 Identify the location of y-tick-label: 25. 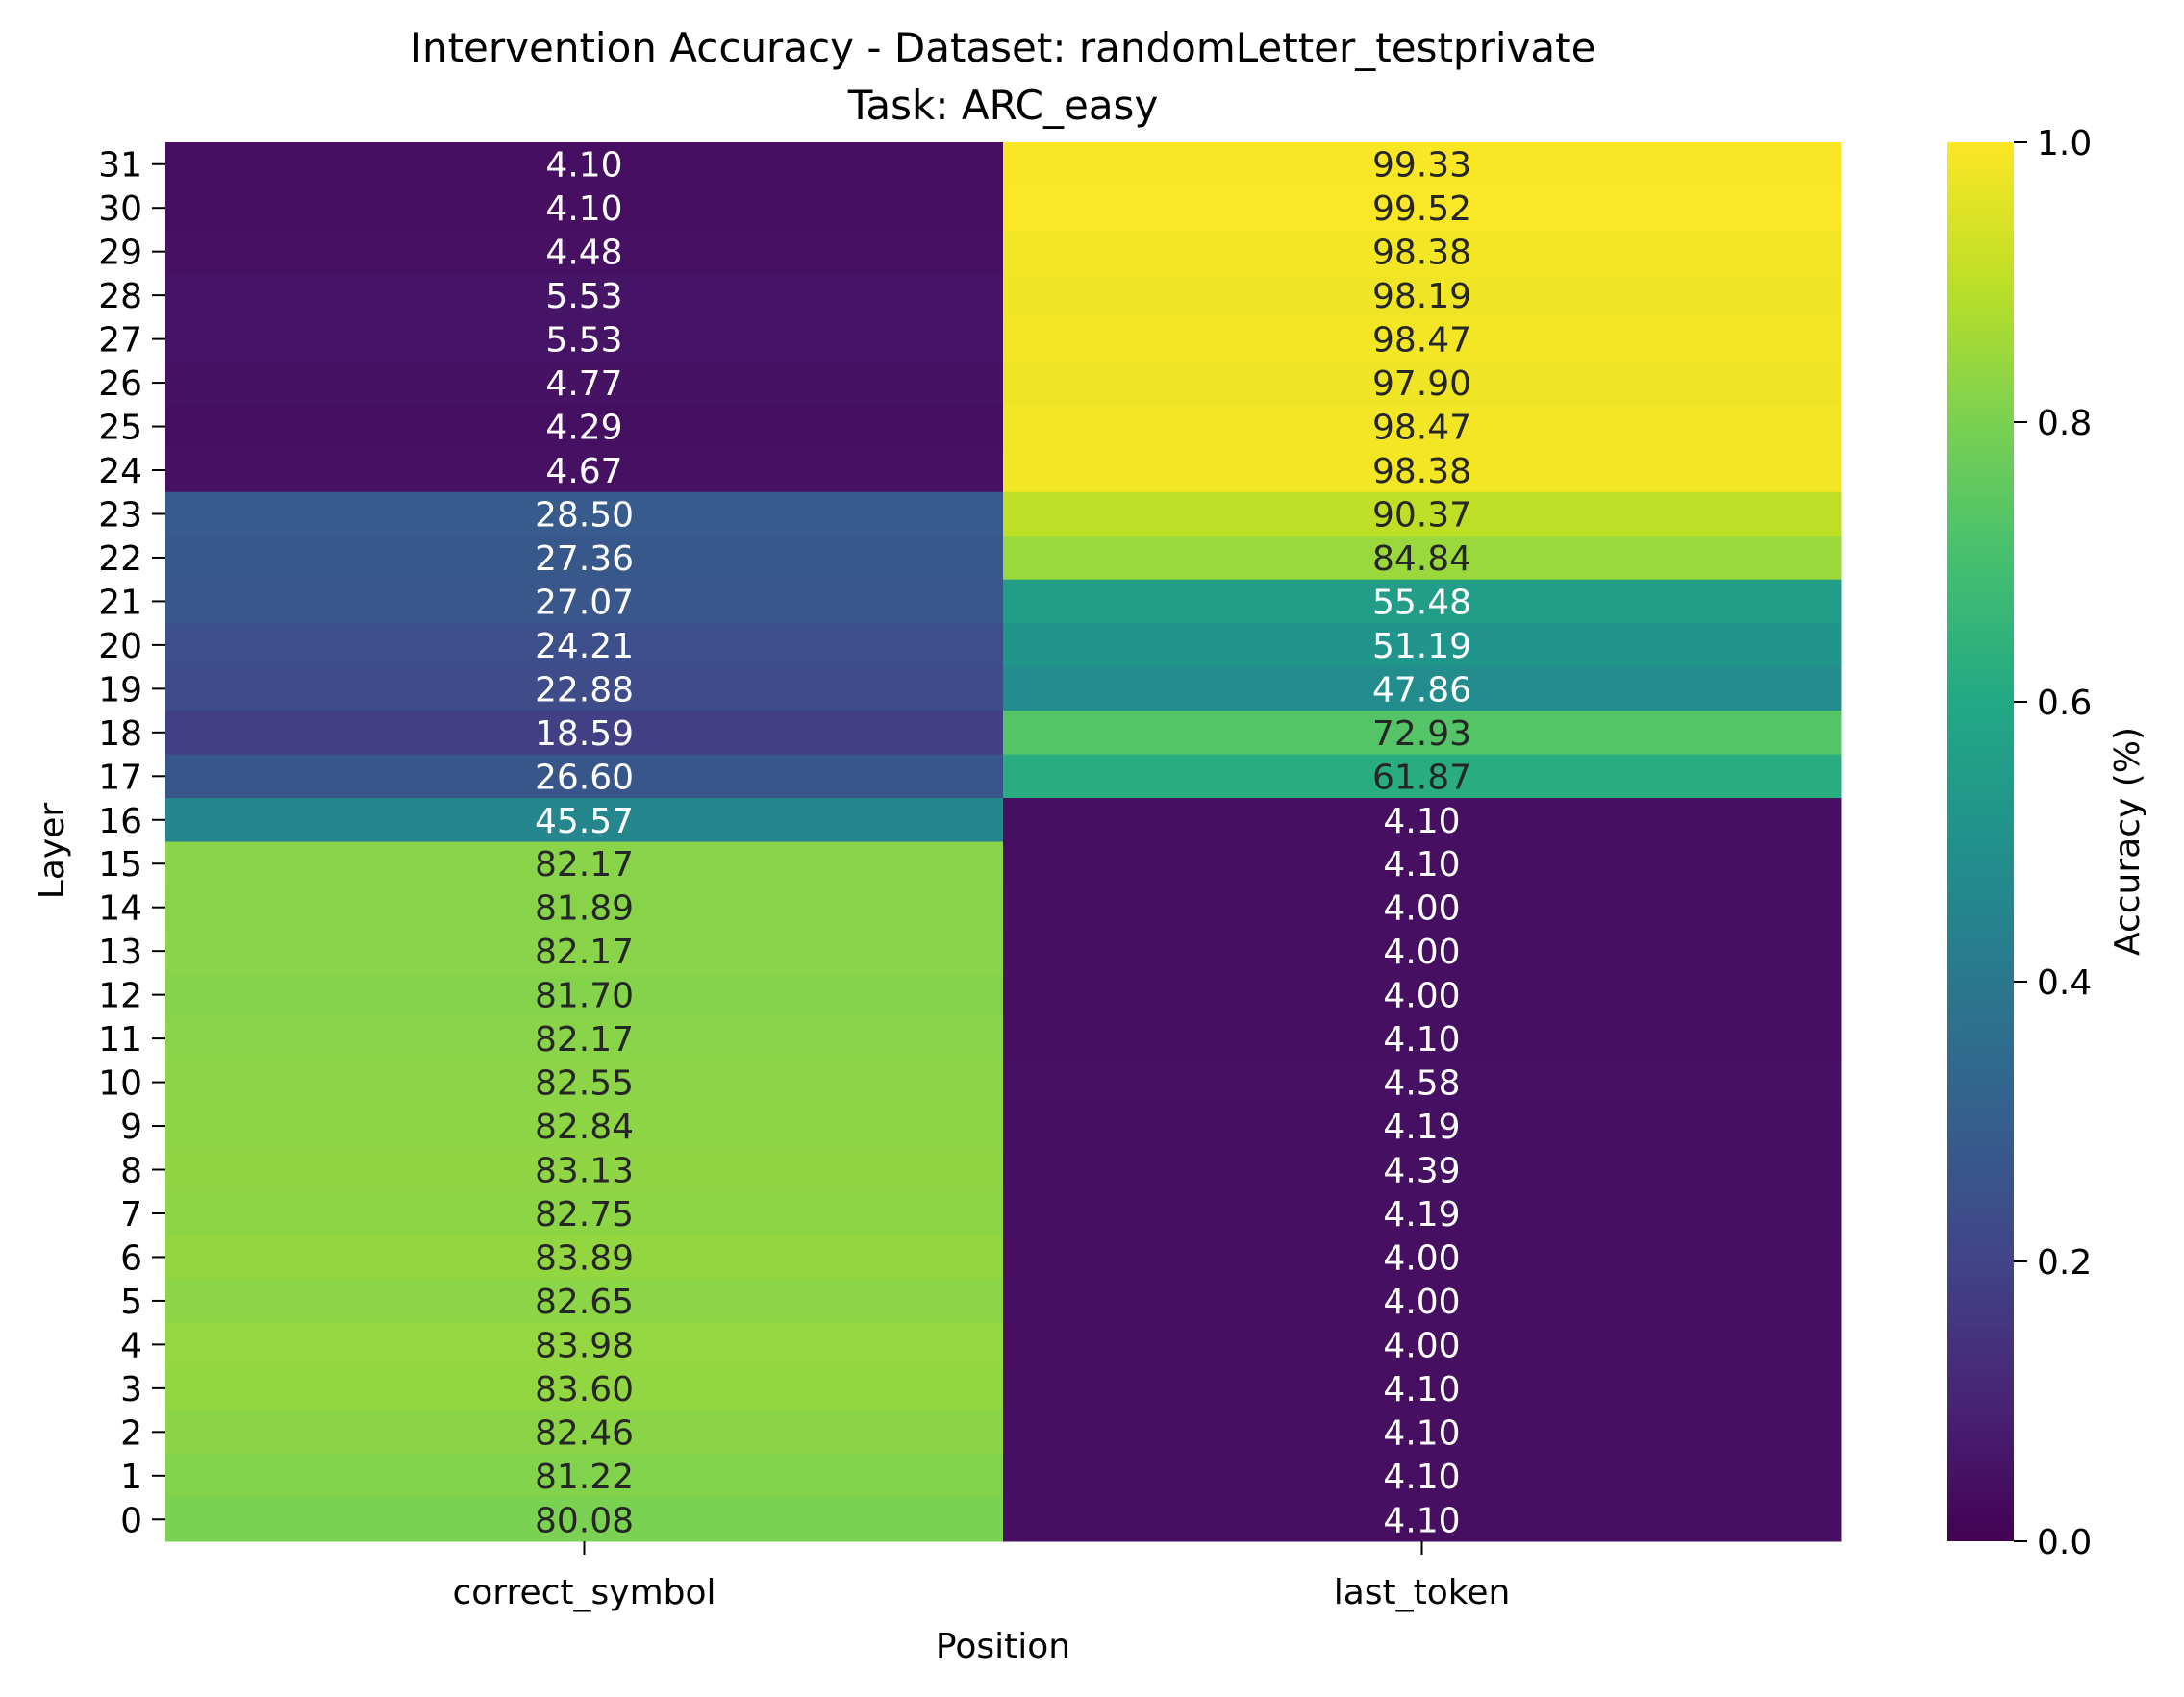
(120, 429).